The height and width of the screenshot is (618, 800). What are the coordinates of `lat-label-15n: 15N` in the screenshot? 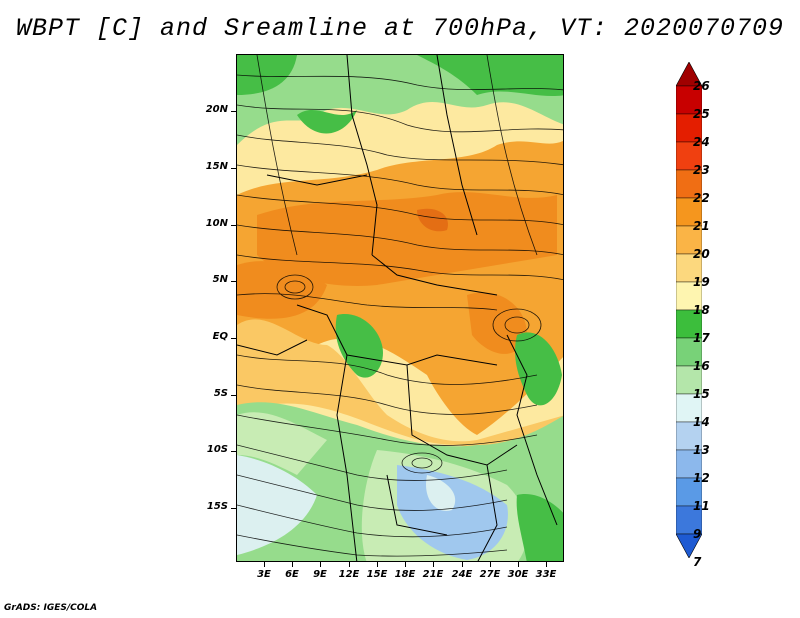 It's located at (216, 166).